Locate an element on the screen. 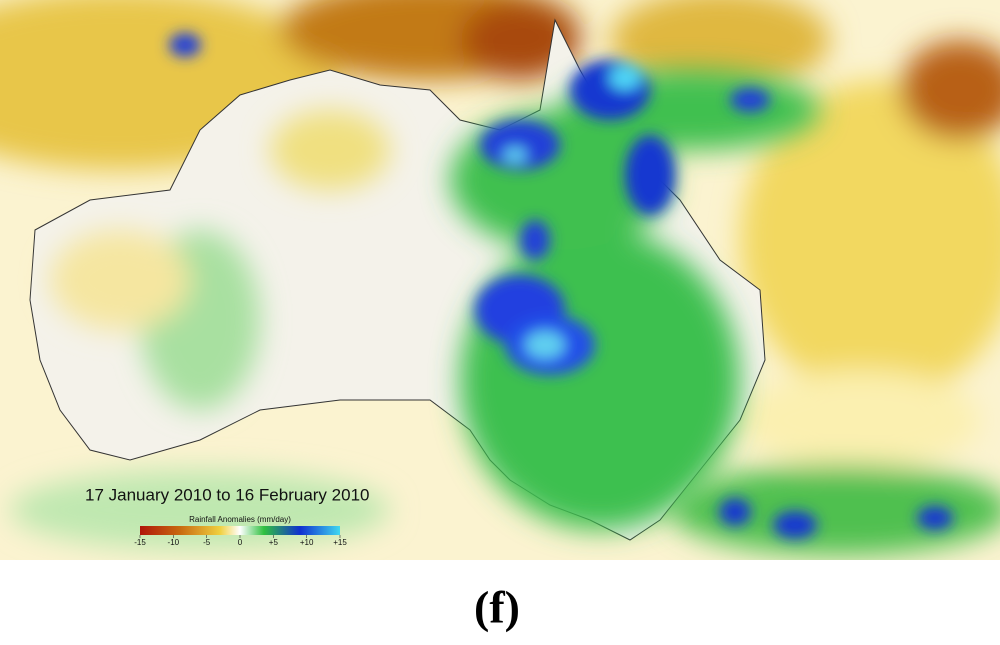 This screenshot has height=645, width=1000. legend-tick-label: 0 is located at coordinates (240, 542).